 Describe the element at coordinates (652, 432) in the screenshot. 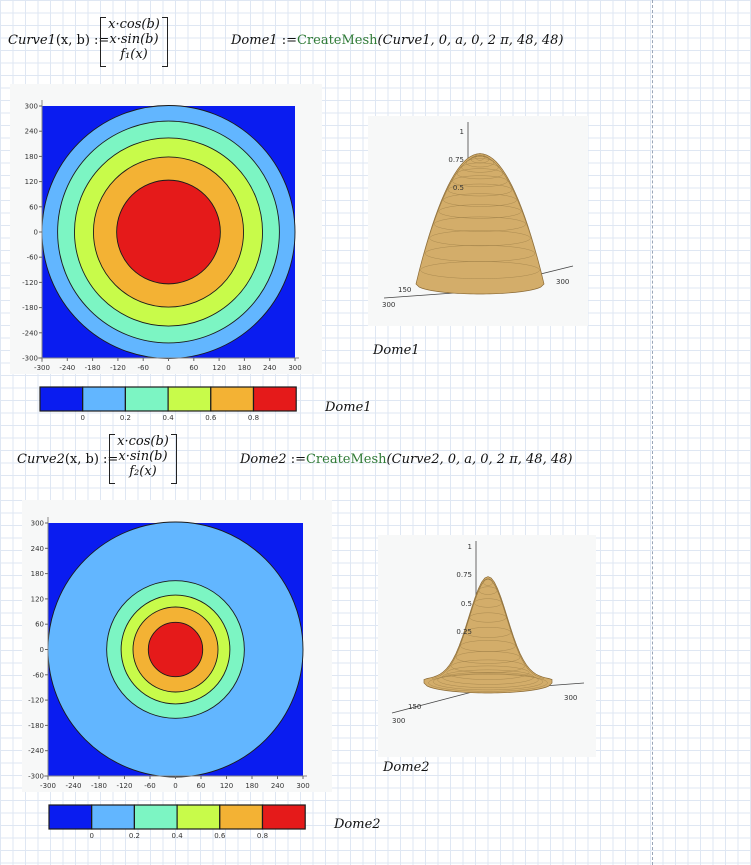

I see `page-margin-line` at that location.